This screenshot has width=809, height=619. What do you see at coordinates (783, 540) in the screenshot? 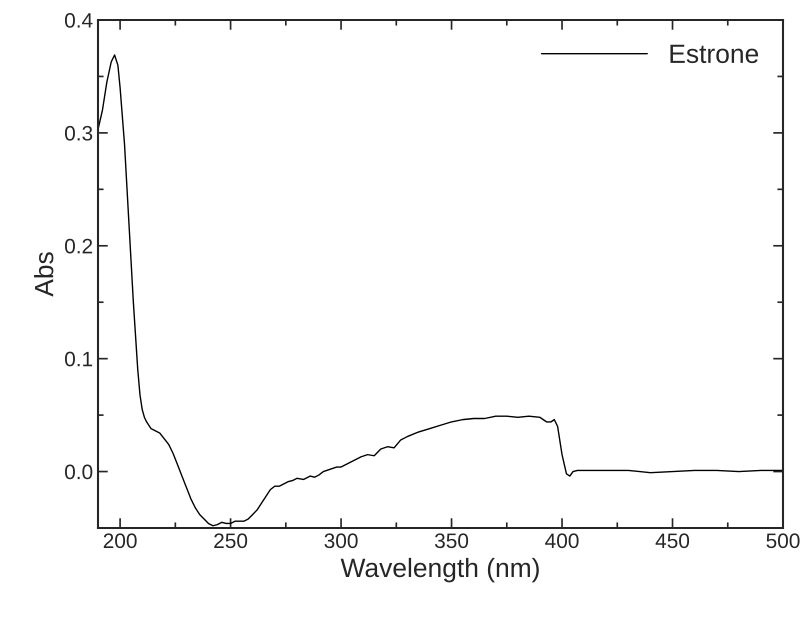
I see `x-tick-label: 500` at bounding box center [783, 540].